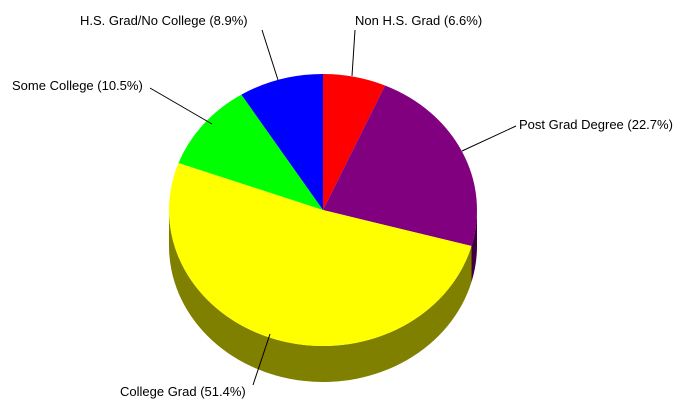 Image resolution: width=686 pixels, height=407 pixels. I want to click on slice-label-h-s-grad-no-college: H.S. Grad/No College (8.9%), so click(164, 20).